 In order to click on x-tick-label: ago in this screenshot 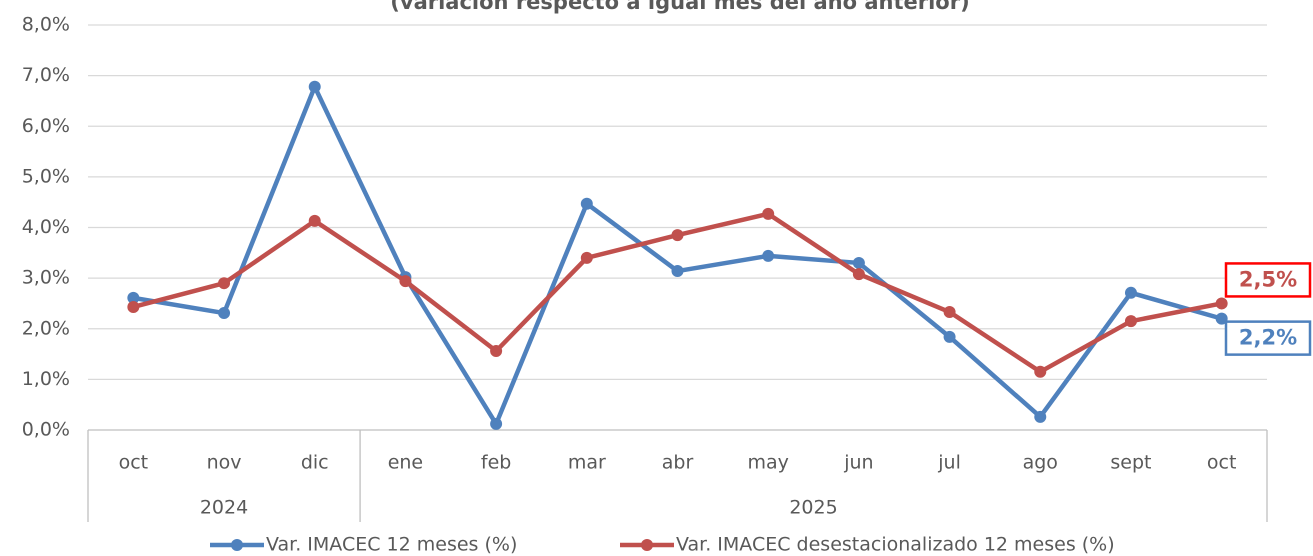, I will do `click(1040, 463)`.